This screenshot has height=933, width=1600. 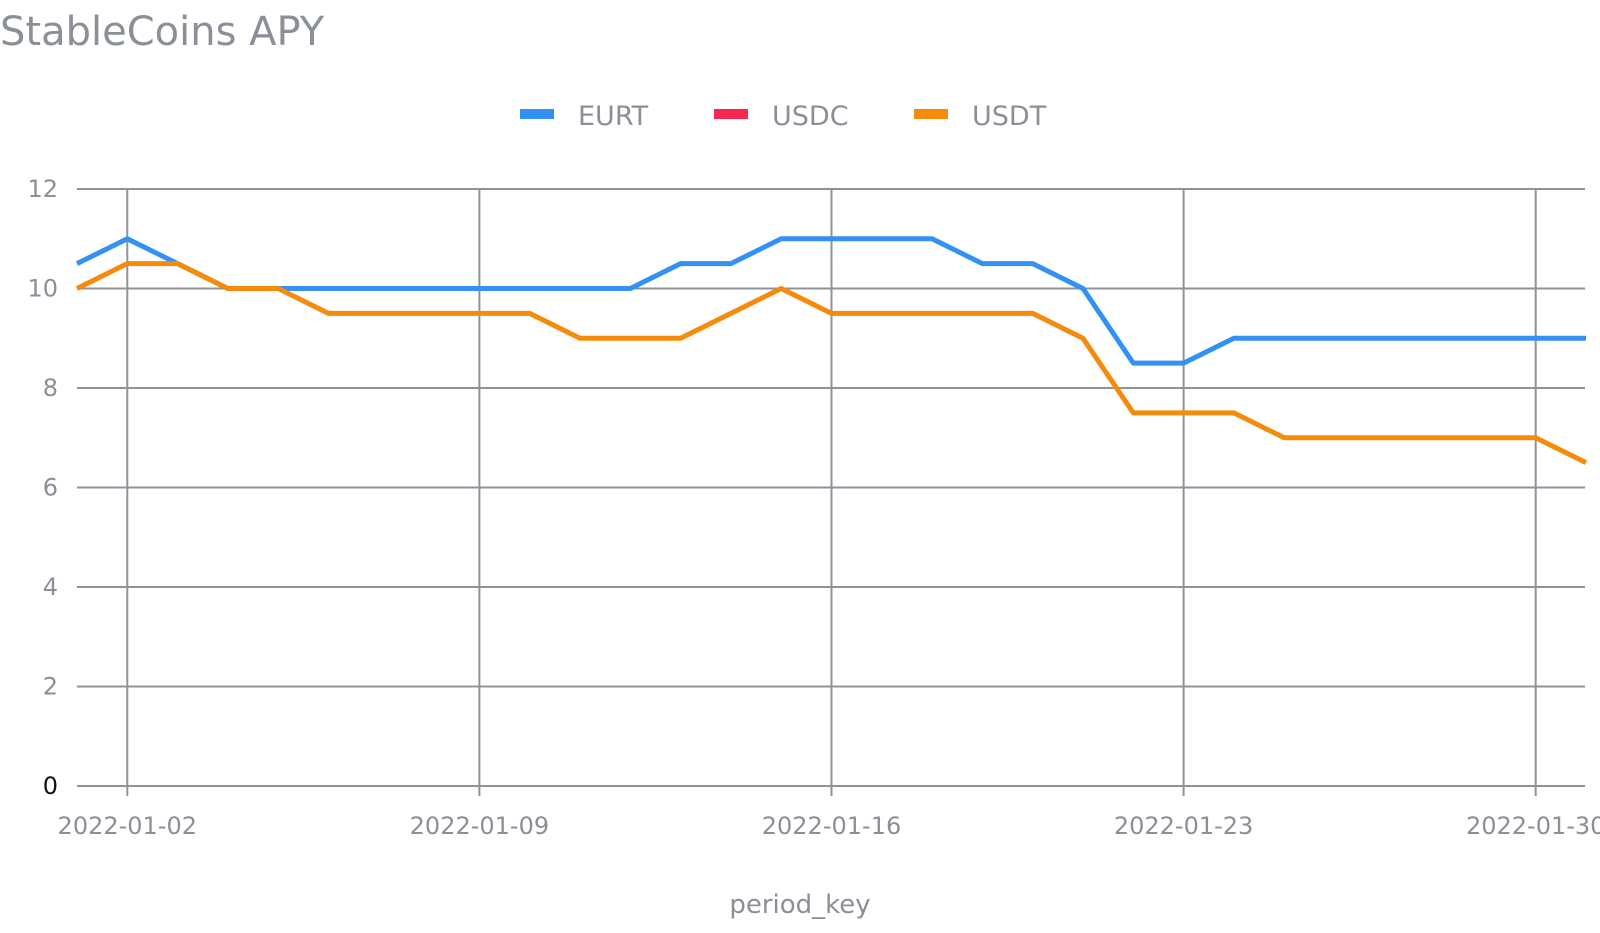 I want to click on y-tick-label: 4, so click(x=50, y=587).